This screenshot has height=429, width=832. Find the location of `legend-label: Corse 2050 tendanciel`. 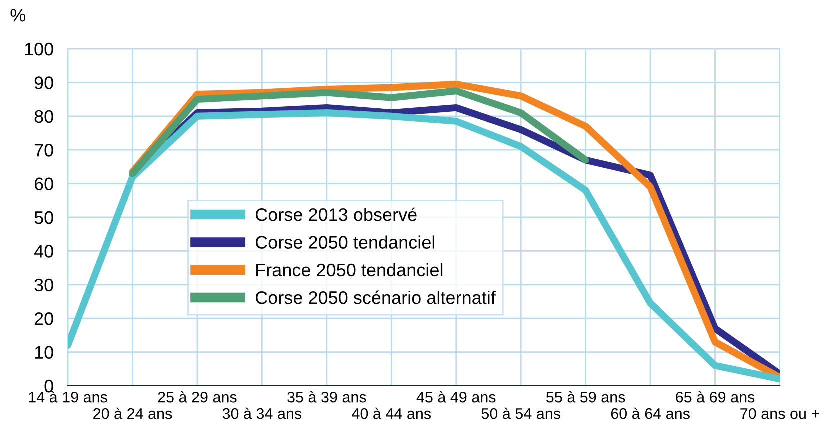

legend-label: Corse 2050 tendanciel is located at coordinates (345, 242).